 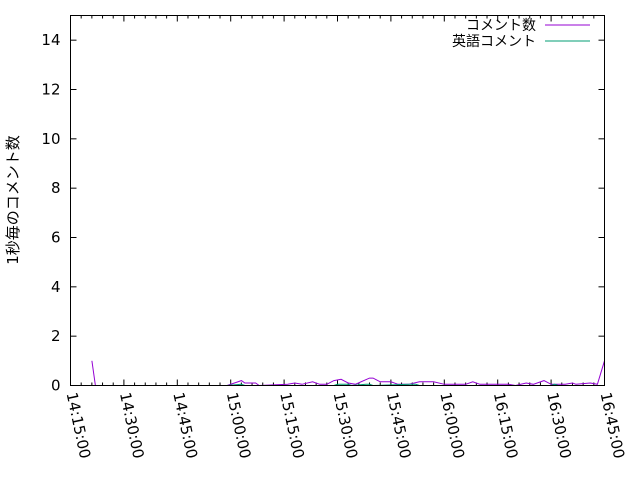 I want to click on y-tick-label: 12, so click(x=50, y=90).